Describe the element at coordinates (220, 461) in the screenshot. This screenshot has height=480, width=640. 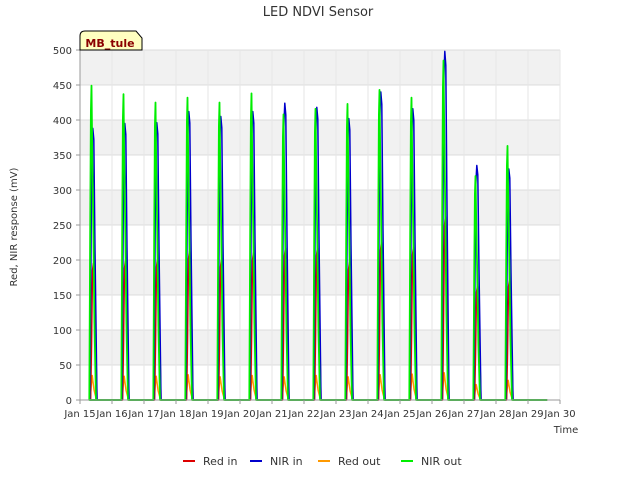
I see `legend-label: Red in` at that location.